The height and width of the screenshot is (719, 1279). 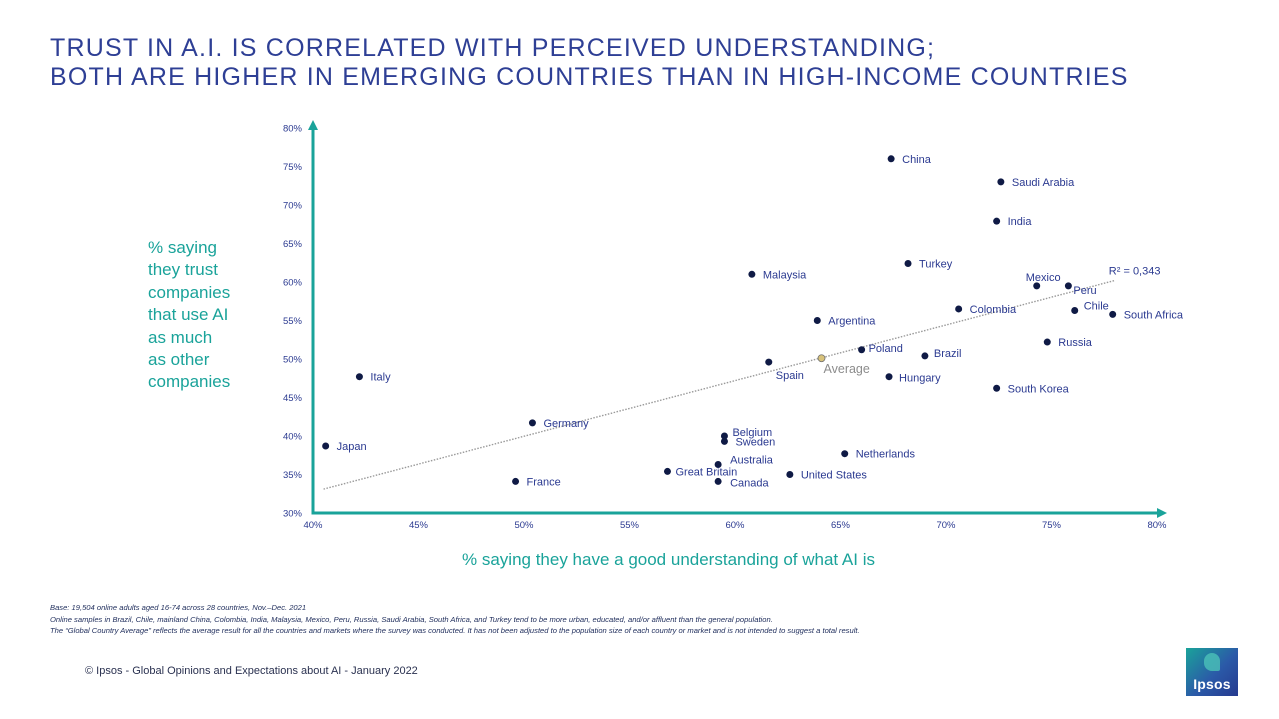 I want to click on ipsos-logo-text: Ipsos, so click(x=1212, y=684).